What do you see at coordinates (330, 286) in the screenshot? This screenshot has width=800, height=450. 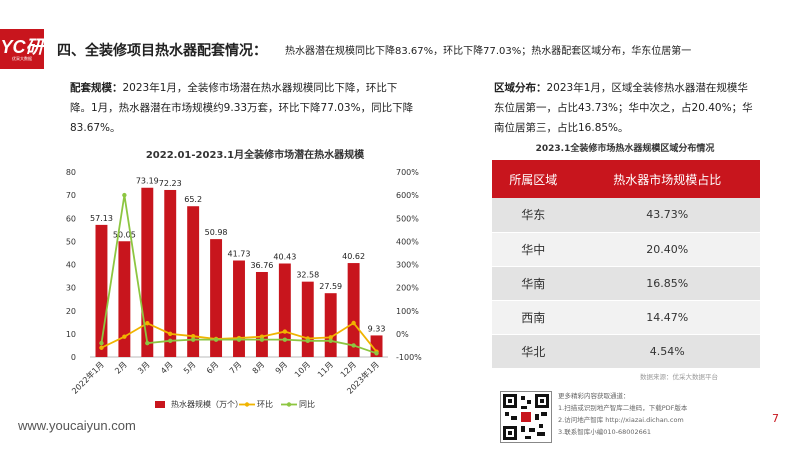 I see `bar-value-label: 27.59` at bounding box center [330, 286].